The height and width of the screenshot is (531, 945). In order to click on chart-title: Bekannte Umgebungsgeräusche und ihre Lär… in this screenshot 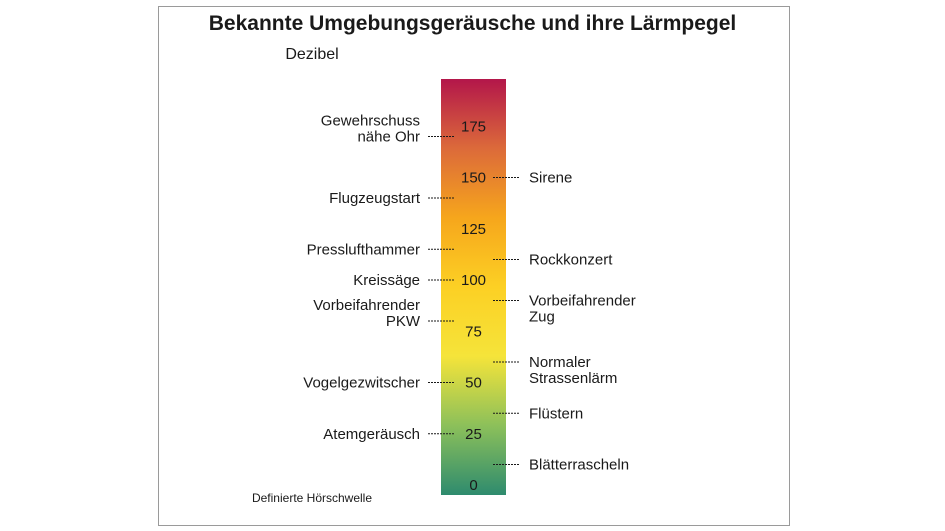, I will do `click(472, 23)`.